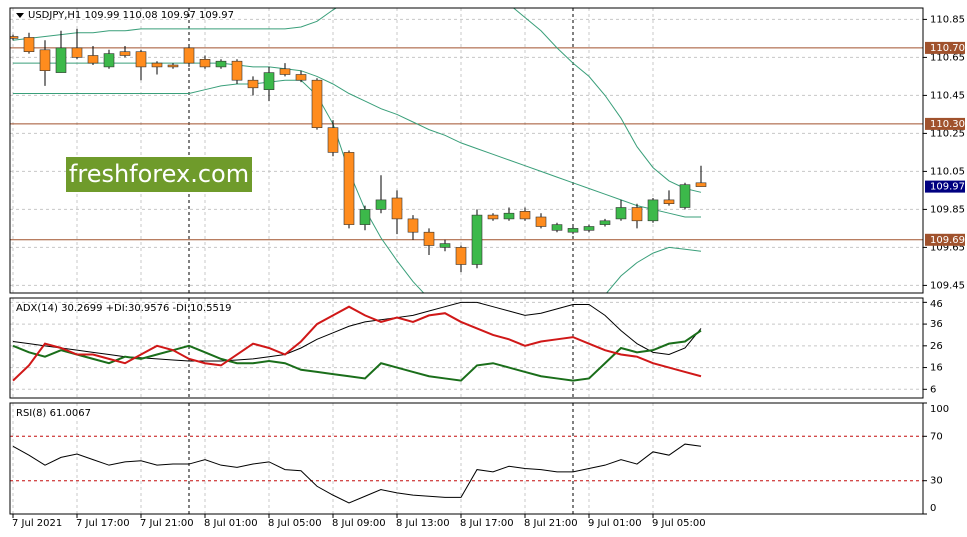  What do you see at coordinates (947, 133) in the screenshot?
I see `y-tick-label: 110.25` at bounding box center [947, 133].